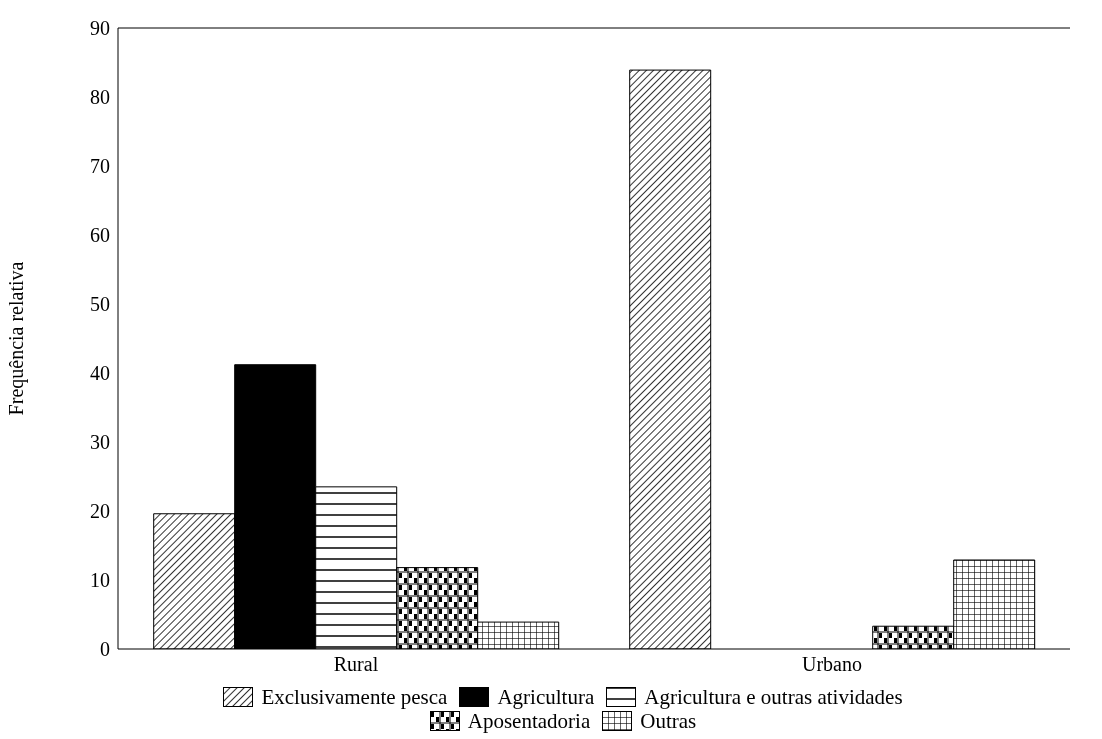 The height and width of the screenshot is (739, 1102). I want to click on legend-label: Agricultura, so click(545, 697).